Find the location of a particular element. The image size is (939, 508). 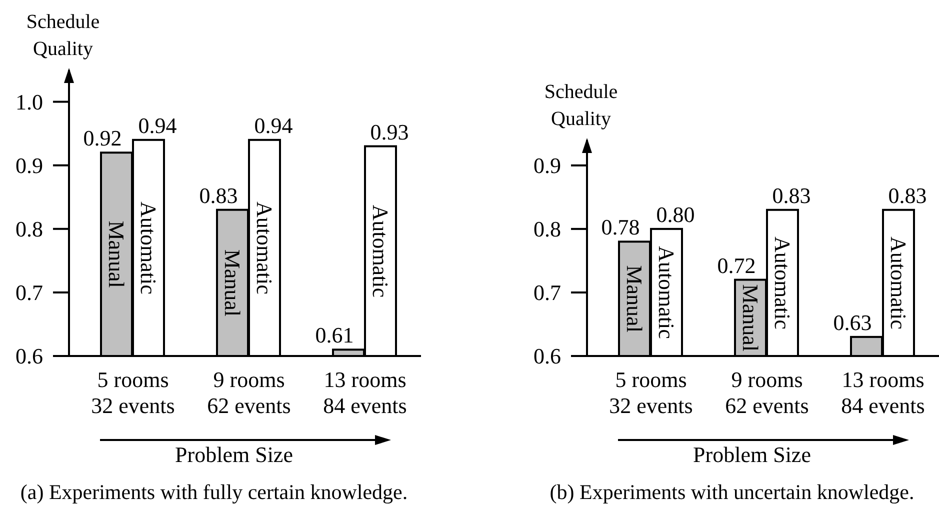

text: (b) Experiments with uncertain knowledge. is located at coordinates (732, 492).